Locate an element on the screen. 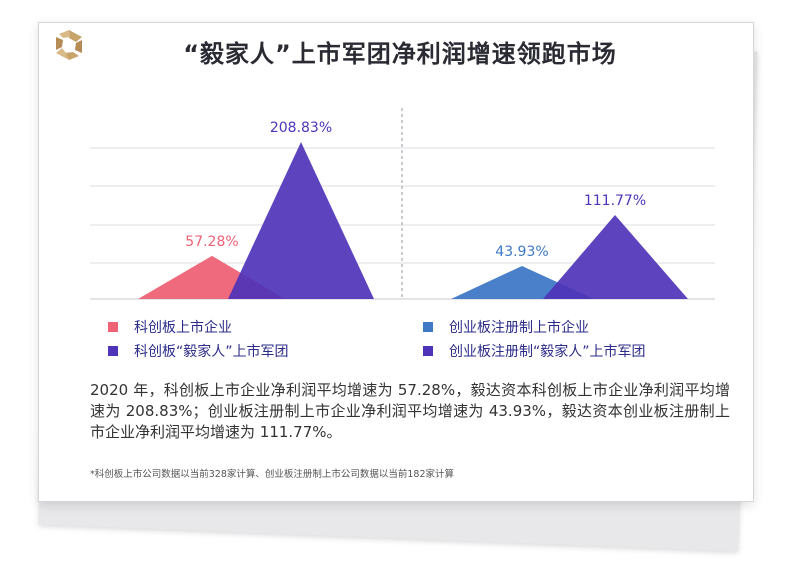 This screenshot has height=571, width=800. legend-item: 科创板上市企业 is located at coordinates (170, 327).